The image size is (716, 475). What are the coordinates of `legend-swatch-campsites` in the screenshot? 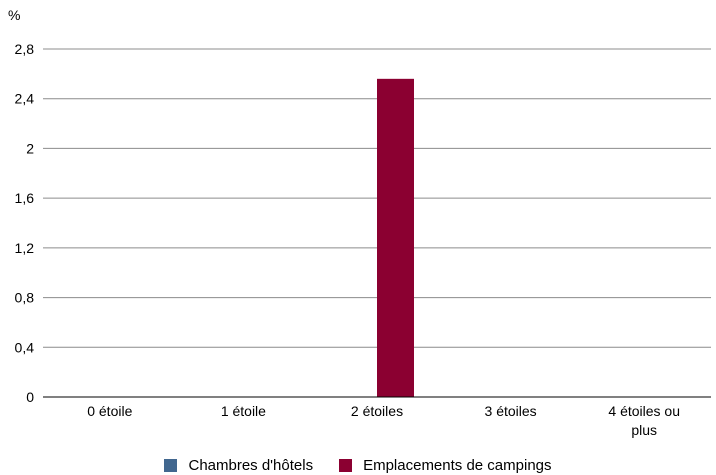 It's located at (346, 465).